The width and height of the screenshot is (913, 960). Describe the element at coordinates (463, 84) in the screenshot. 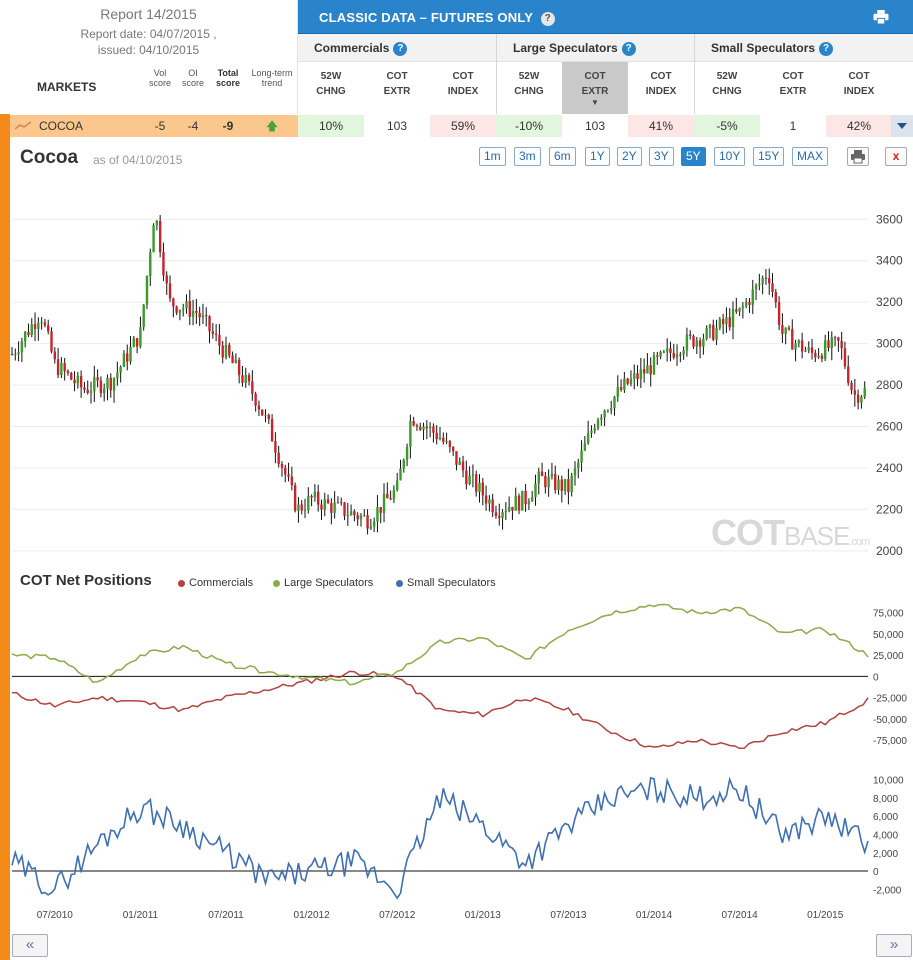

I see `col-comm-cot-index: COT INDEX` at that location.